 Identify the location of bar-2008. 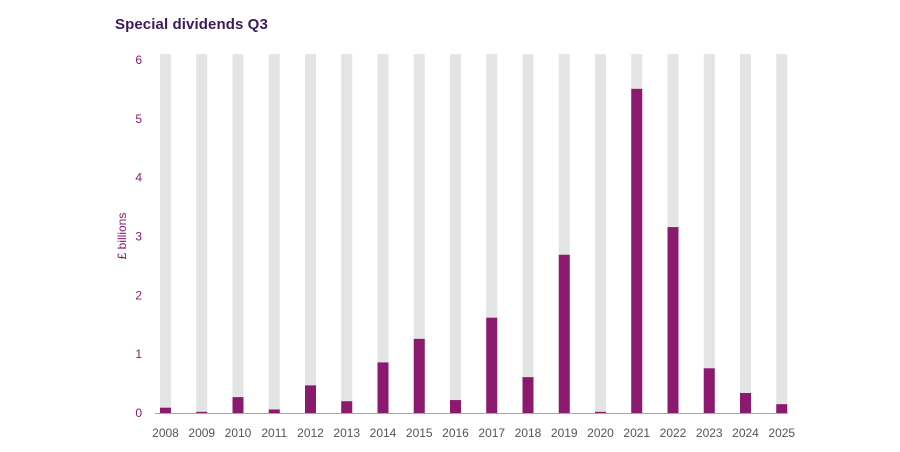
(165, 410).